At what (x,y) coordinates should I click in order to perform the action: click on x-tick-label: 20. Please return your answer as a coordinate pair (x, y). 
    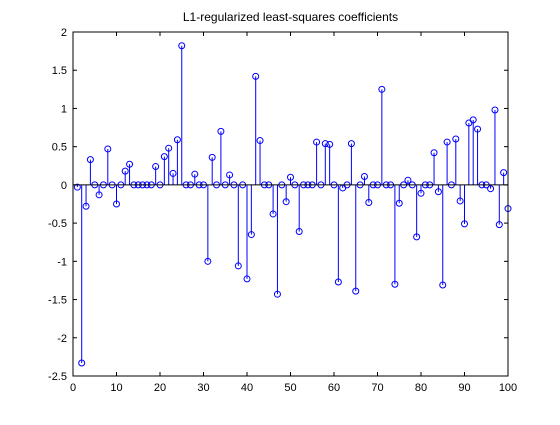
    Looking at the image, I should click on (160, 388).